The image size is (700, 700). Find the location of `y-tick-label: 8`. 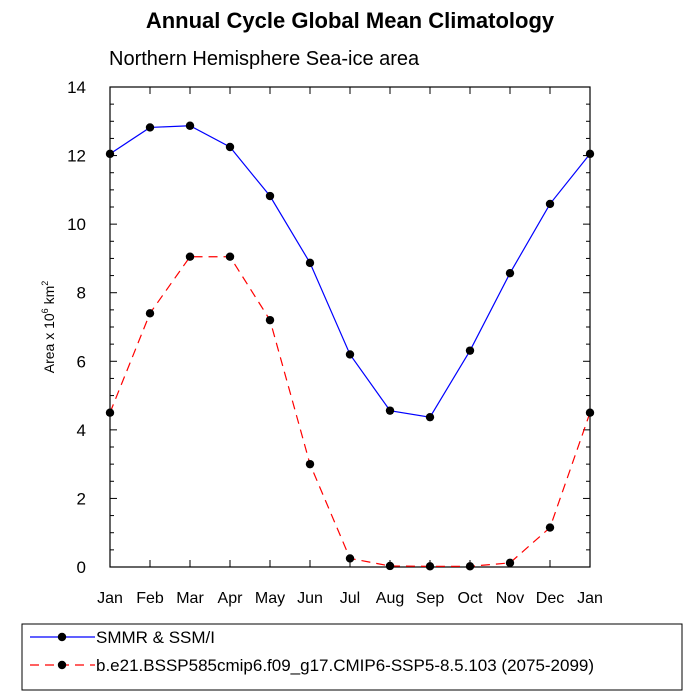

y-tick-label: 8 is located at coordinates (81, 293).